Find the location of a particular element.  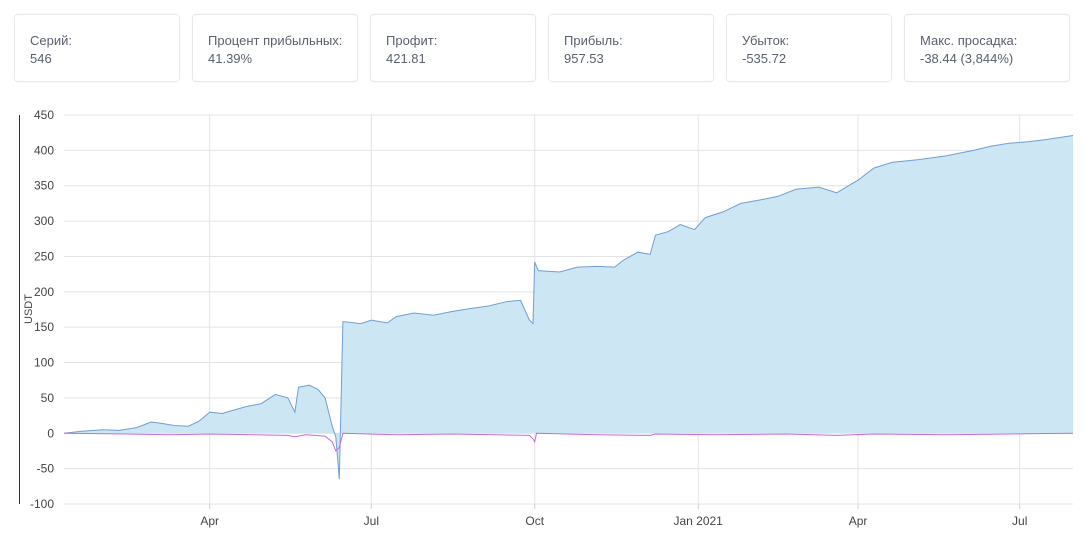

stat-label-win-rate: Процент прибыльных: is located at coordinates (275, 40).